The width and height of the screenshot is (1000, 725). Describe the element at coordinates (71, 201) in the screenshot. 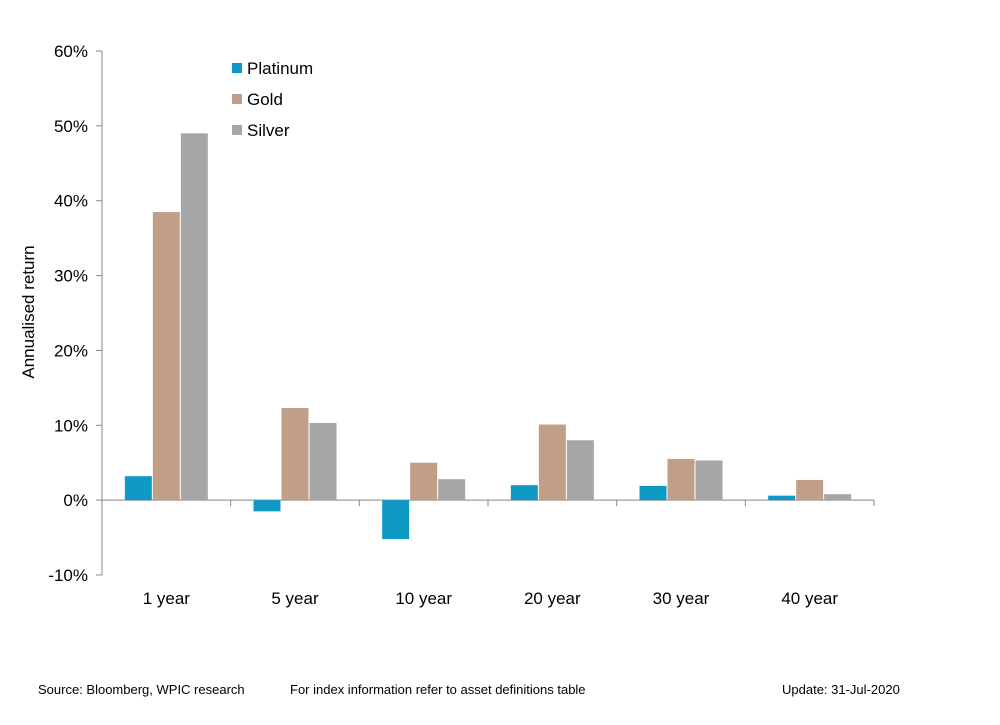

I see `y-tick-label: 40%` at that location.